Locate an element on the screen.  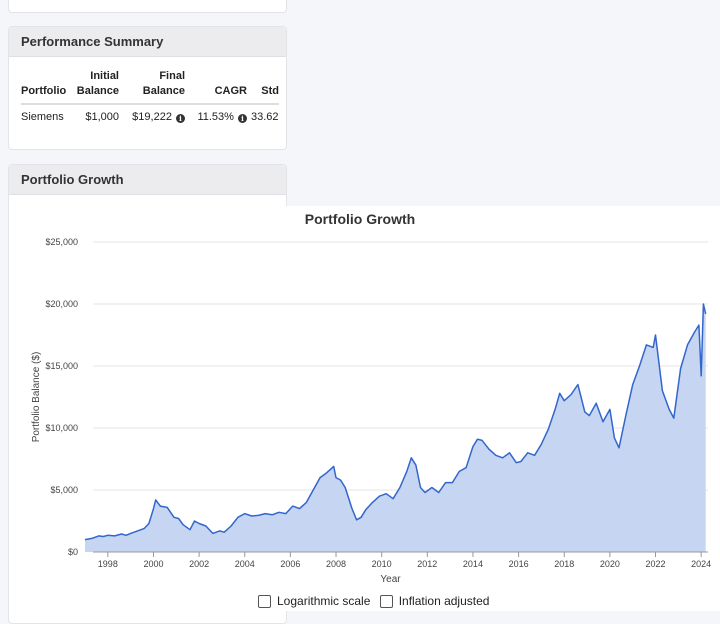
inflation-option: Inflation adjusted is located at coordinates (434, 601).